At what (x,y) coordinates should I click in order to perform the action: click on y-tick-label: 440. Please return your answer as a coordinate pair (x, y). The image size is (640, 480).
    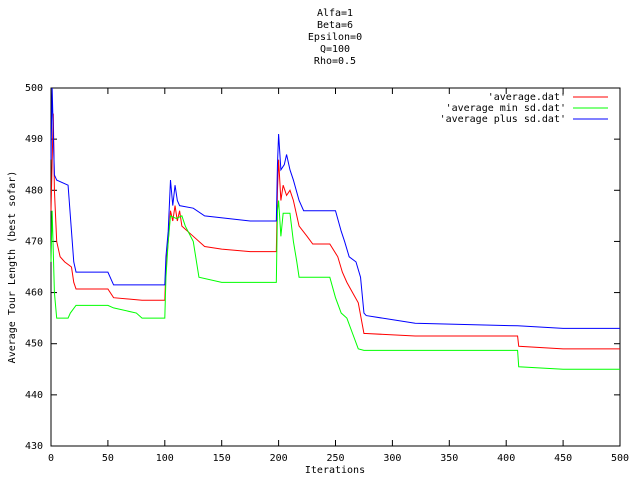
    Looking at the image, I should click on (34, 395).